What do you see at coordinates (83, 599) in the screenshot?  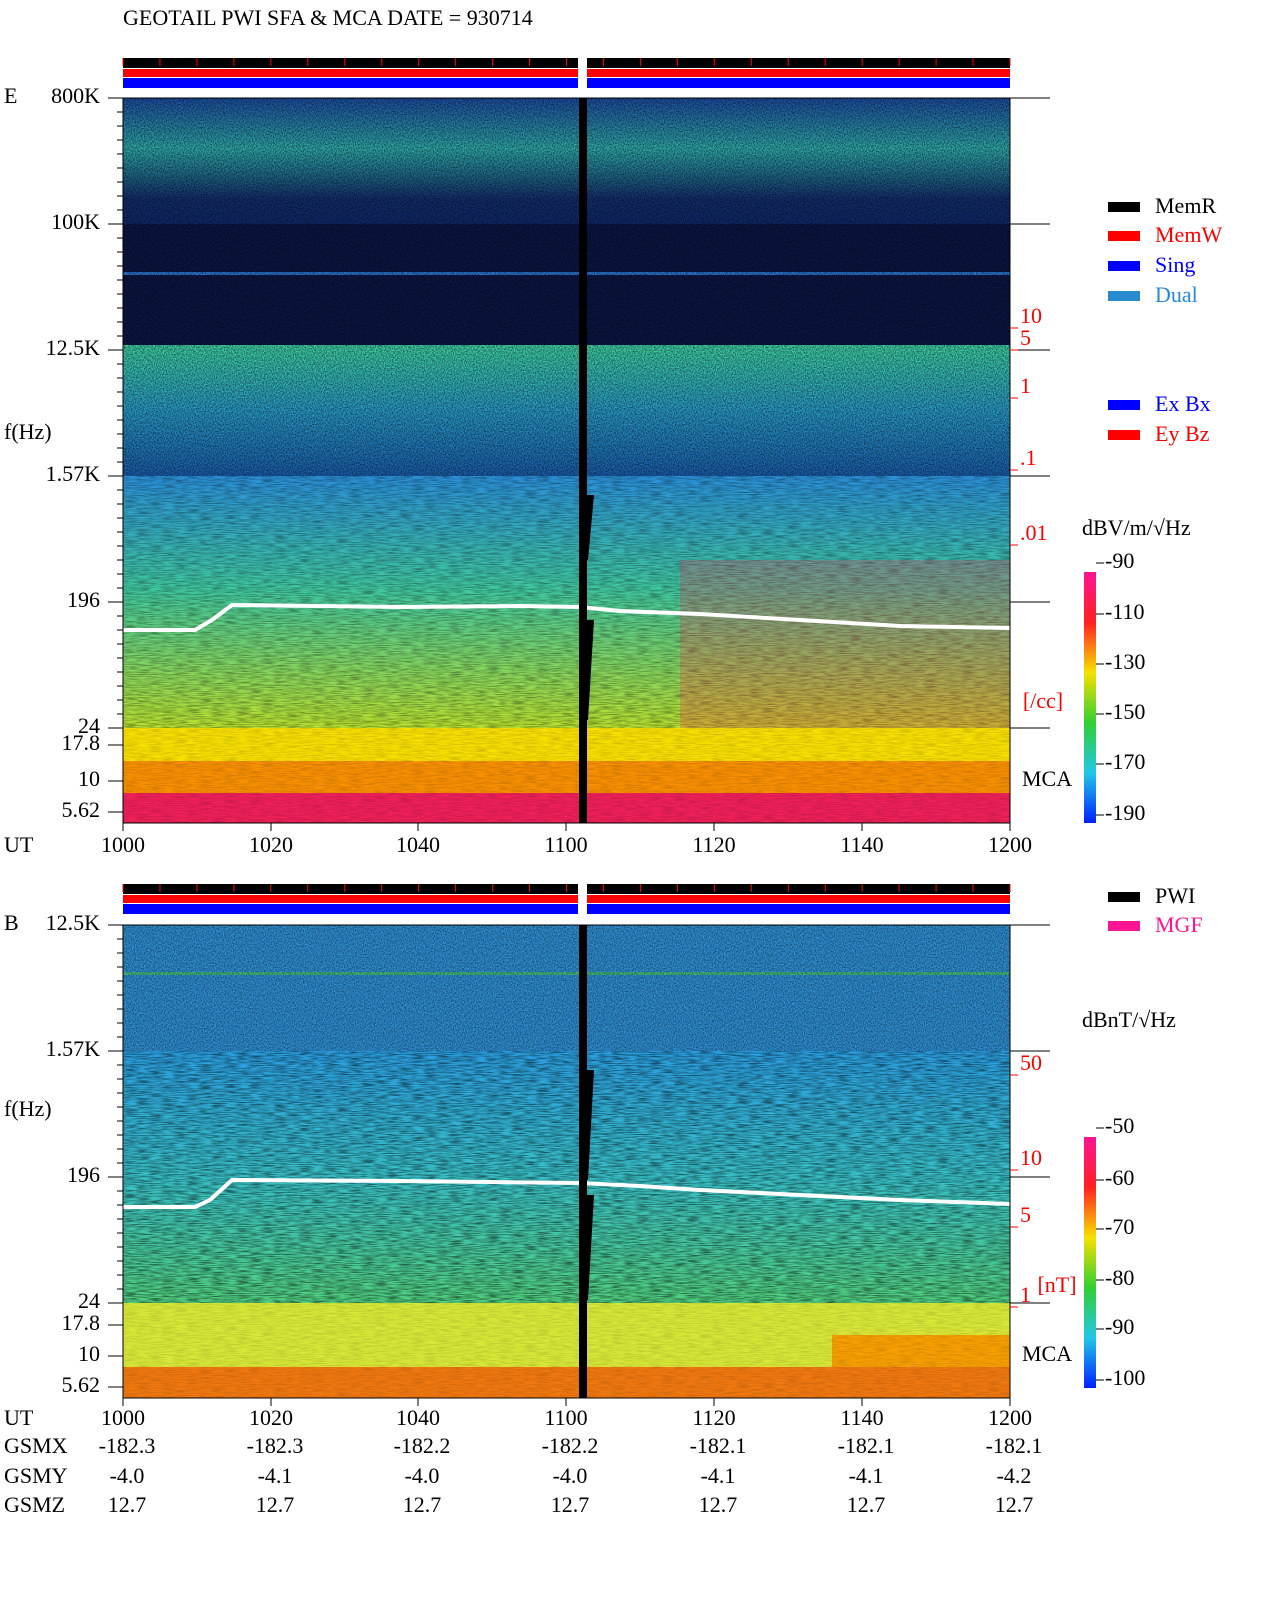 I see `y-tick-label: 196` at bounding box center [83, 599].